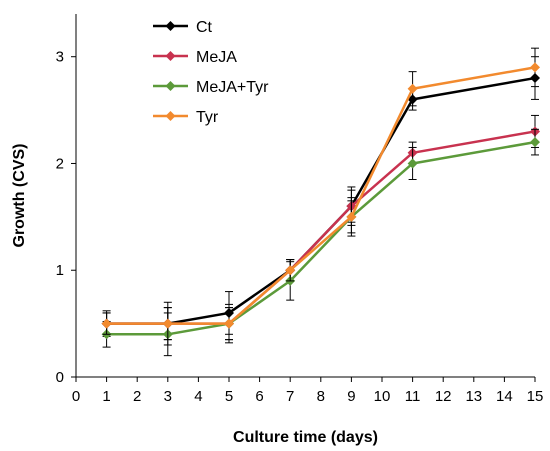  What do you see at coordinates (19, 196) in the screenshot?
I see `y-axis-title: Growth (CVS)` at bounding box center [19, 196].